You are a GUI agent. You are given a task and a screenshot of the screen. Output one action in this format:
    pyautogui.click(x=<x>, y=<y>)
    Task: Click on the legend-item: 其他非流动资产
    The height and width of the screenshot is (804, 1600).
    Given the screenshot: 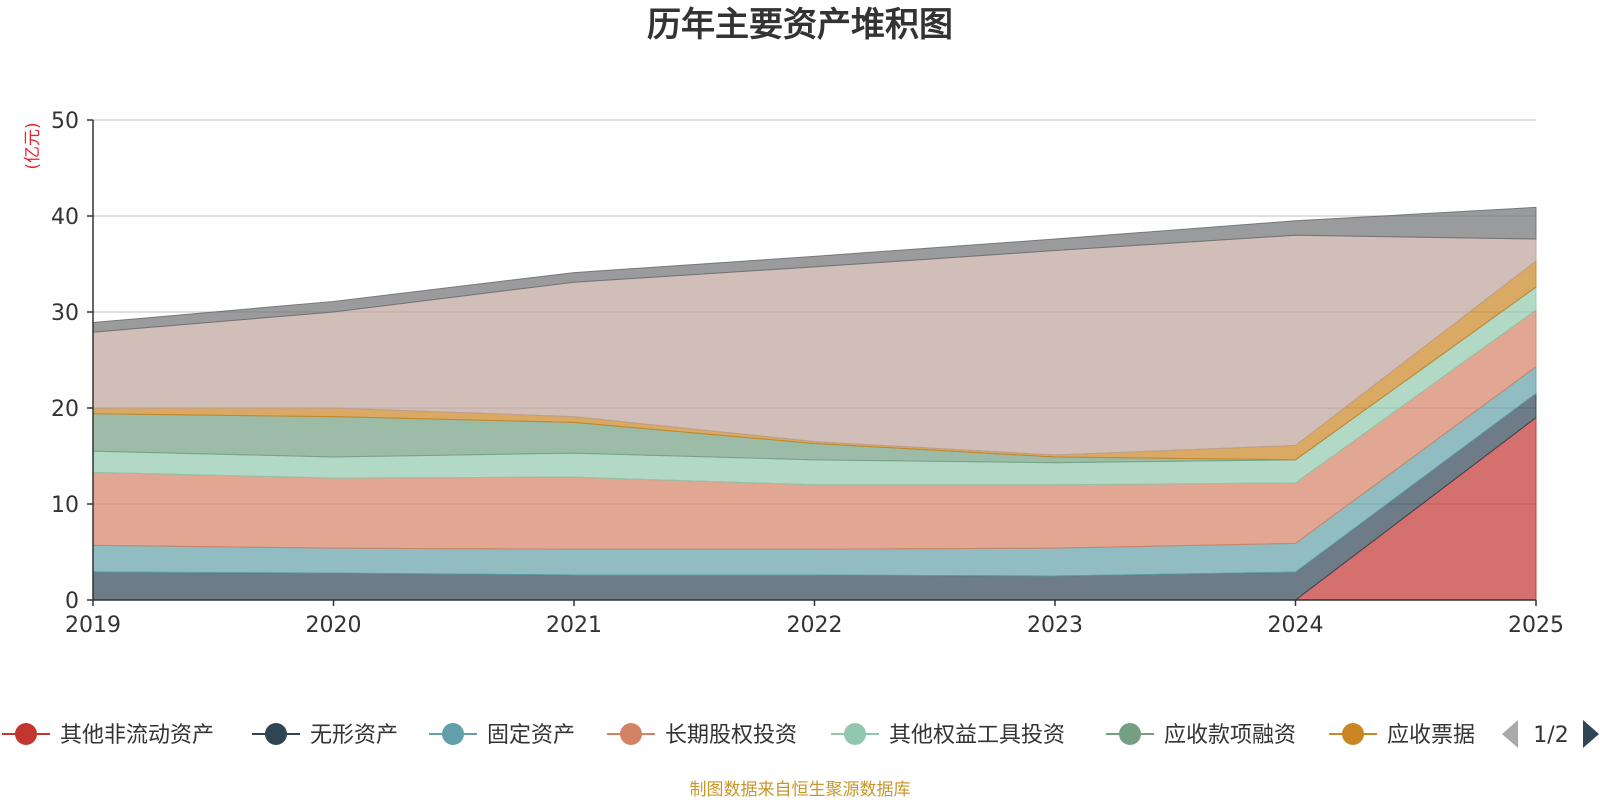 What is the action you would take?
    pyautogui.click(x=108, y=735)
    